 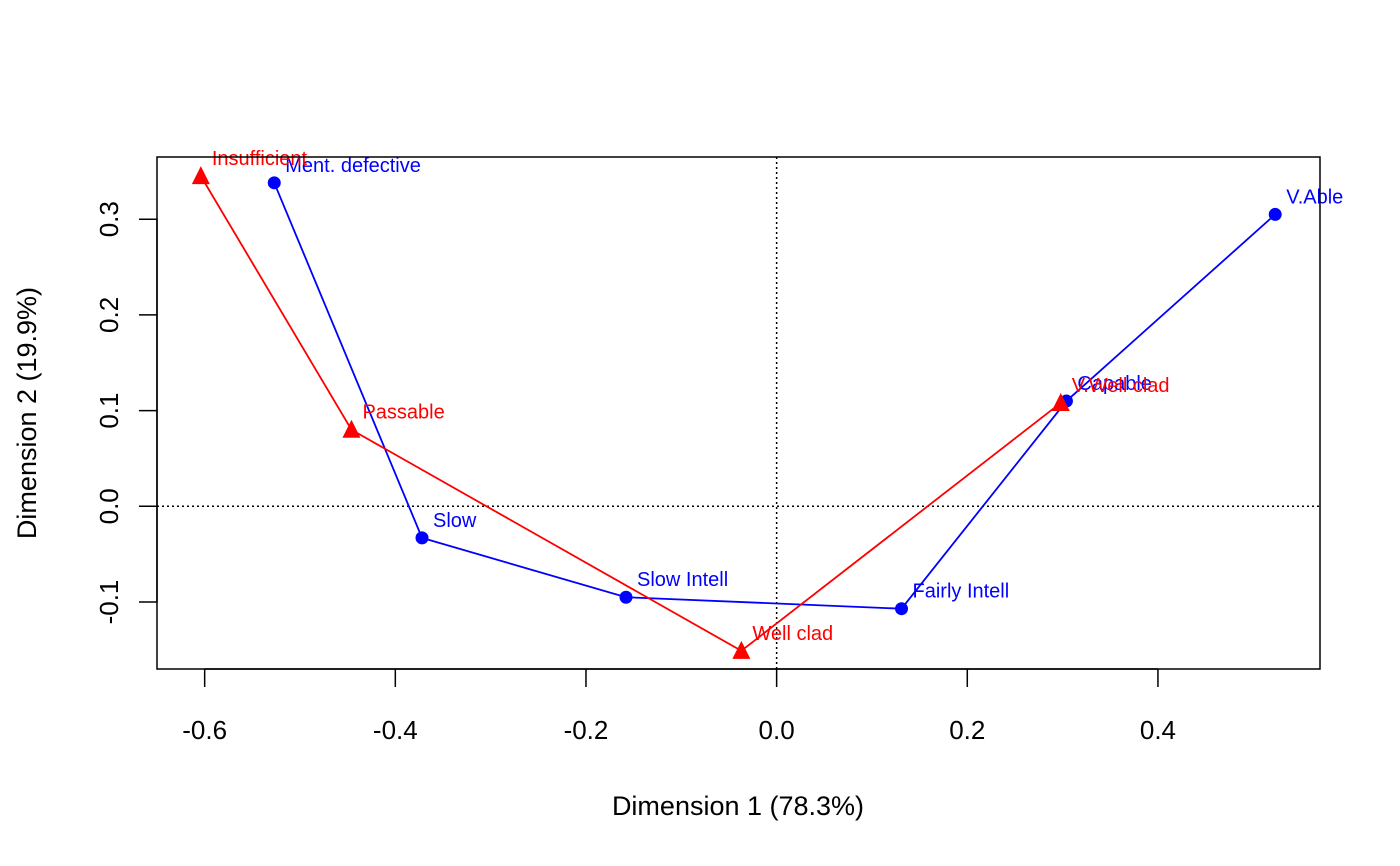 What do you see at coordinates (586, 730) in the screenshot?
I see `x-tick-label: -0.2` at bounding box center [586, 730].